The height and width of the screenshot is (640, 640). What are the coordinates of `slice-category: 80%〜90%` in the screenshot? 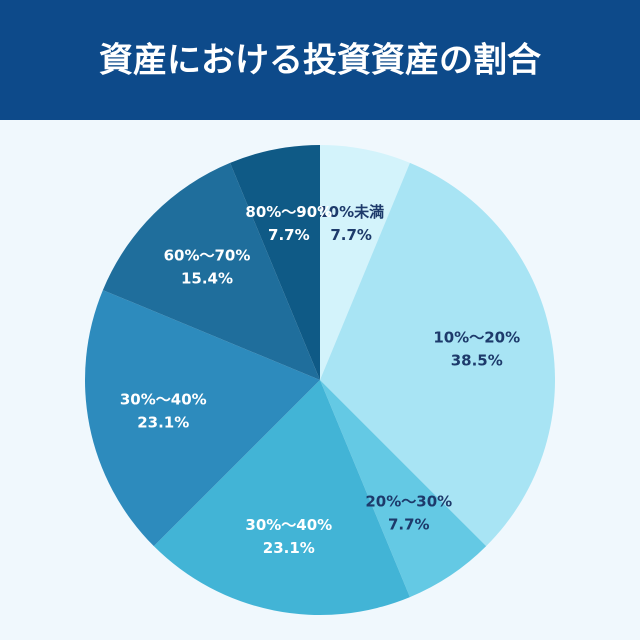 It's located at (288, 212).